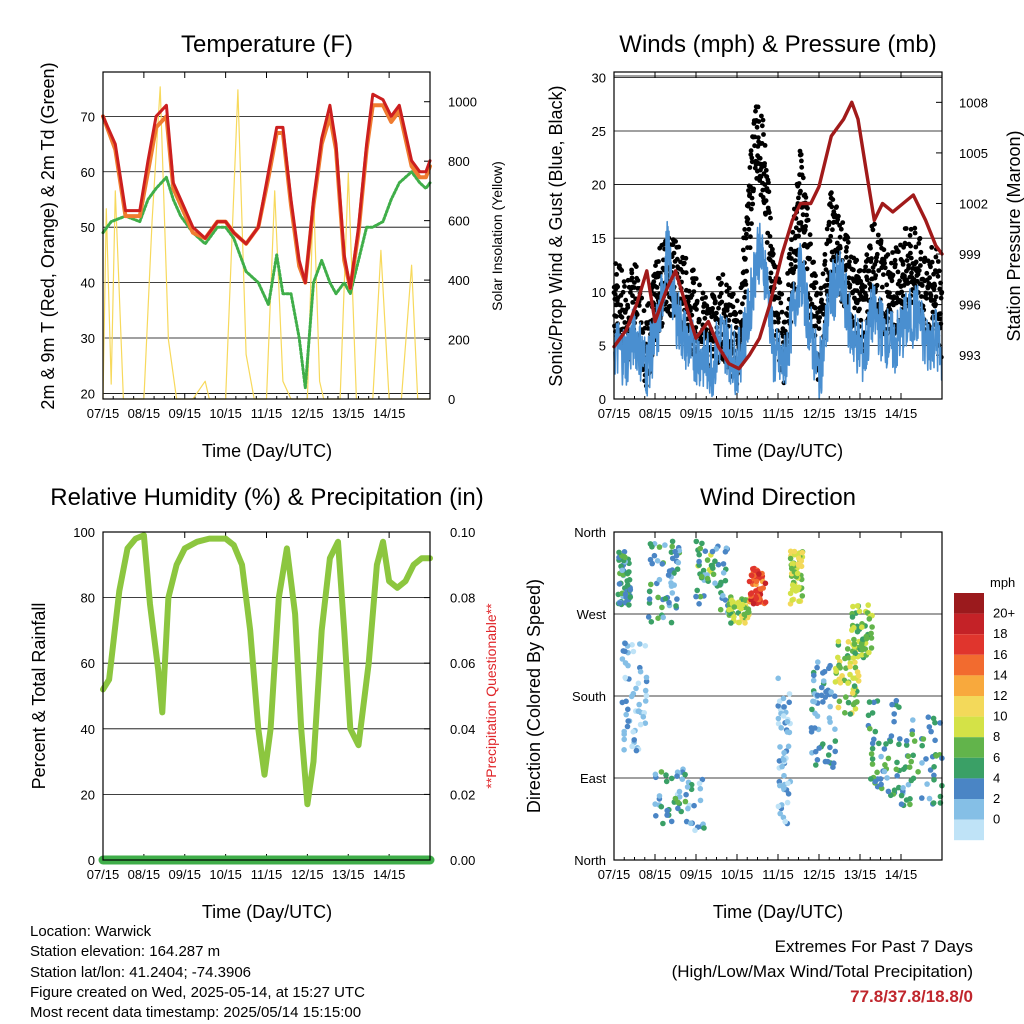 This screenshot has height=1024, width=1024. What do you see at coordinates (125, 952) in the screenshot?
I see `elevation-text: Station elevation: 164.287 m` at bounding box center [125, 952].